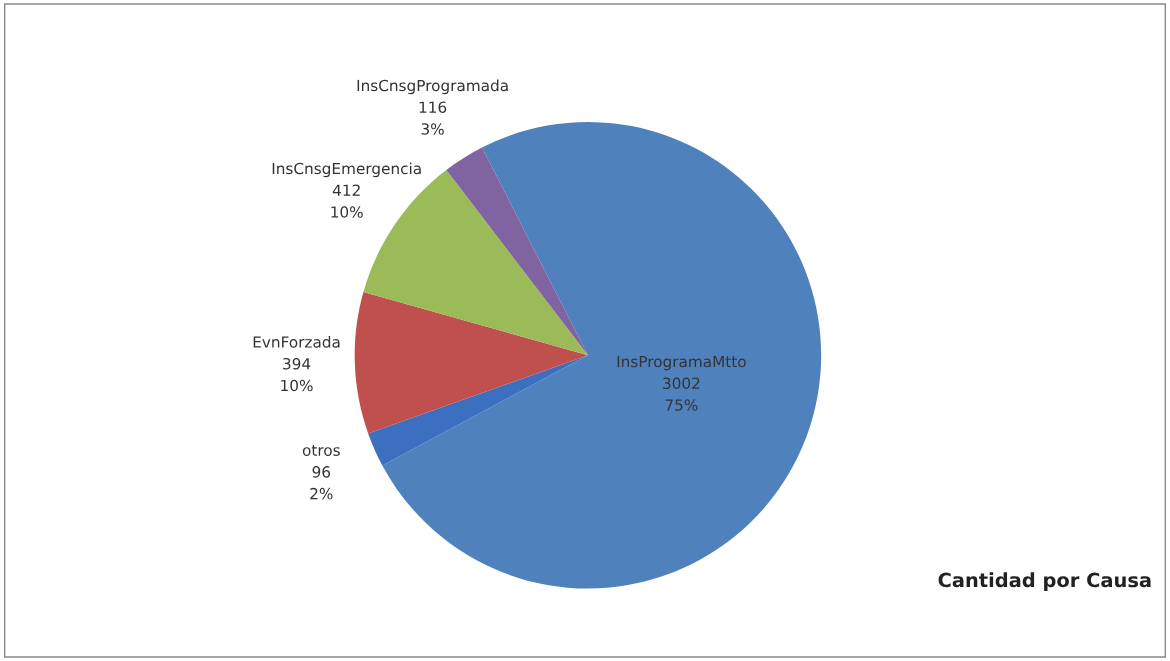 The image size is (1170, 661). Describe the element at coordinates (681, 363) in the screenshot. I see `slice-label: InsProgramaMtto` at that location.